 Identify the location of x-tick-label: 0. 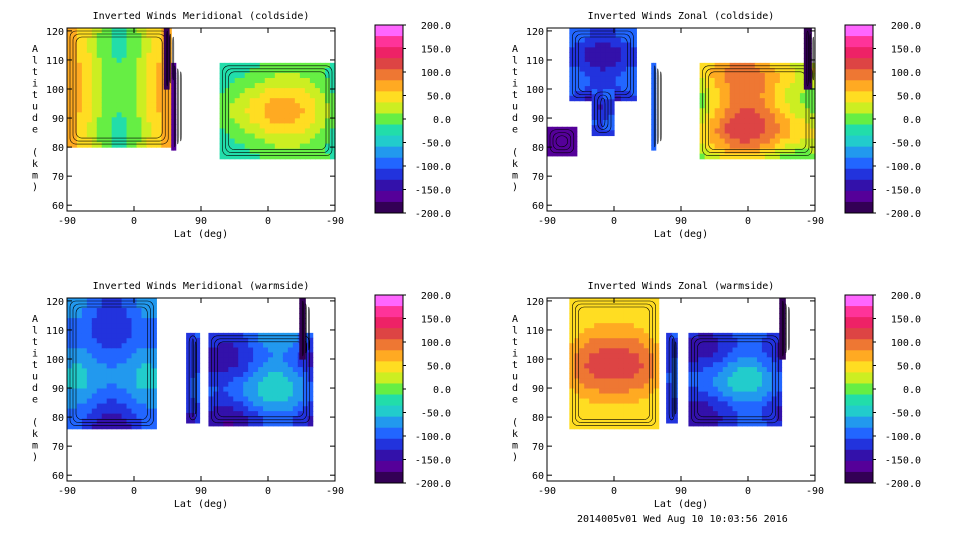
(268, 491).